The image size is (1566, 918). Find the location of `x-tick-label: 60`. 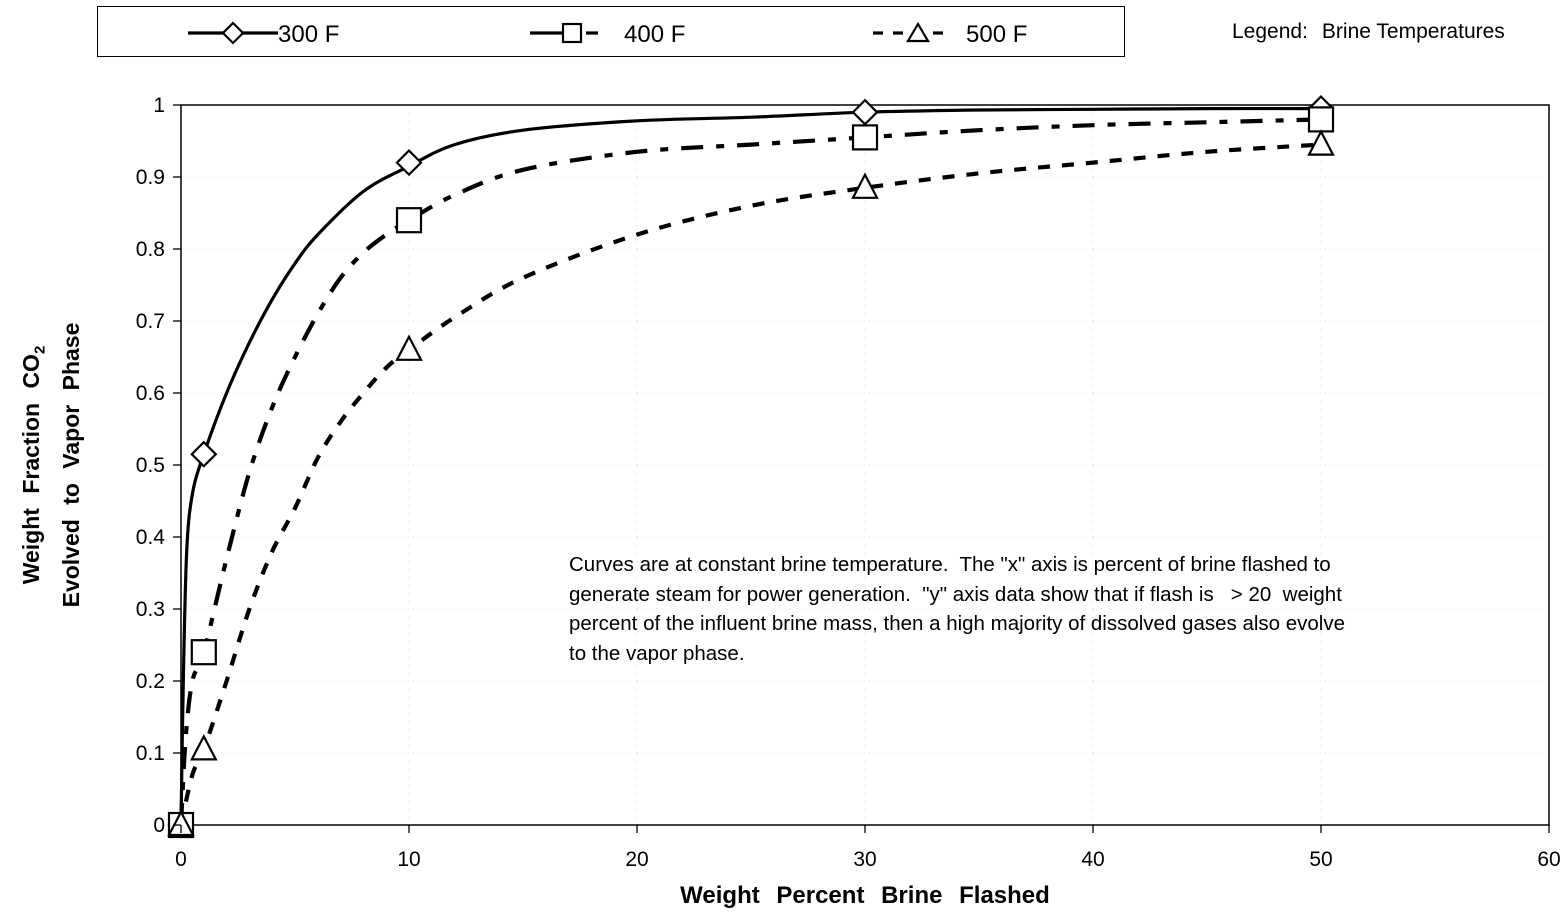

x-tick-label: 60 is located at coordinates (1548, 859).